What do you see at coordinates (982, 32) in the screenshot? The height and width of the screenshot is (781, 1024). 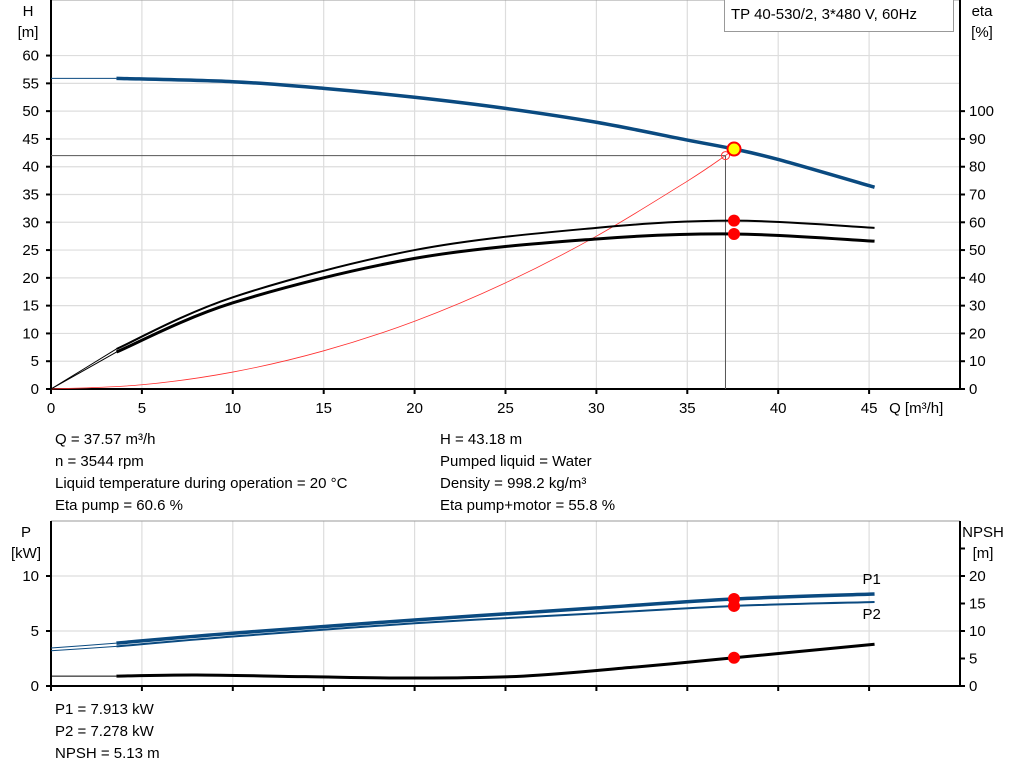 I see `qh-y2-axis-unit: [%]` at bounding box center [982, 32].